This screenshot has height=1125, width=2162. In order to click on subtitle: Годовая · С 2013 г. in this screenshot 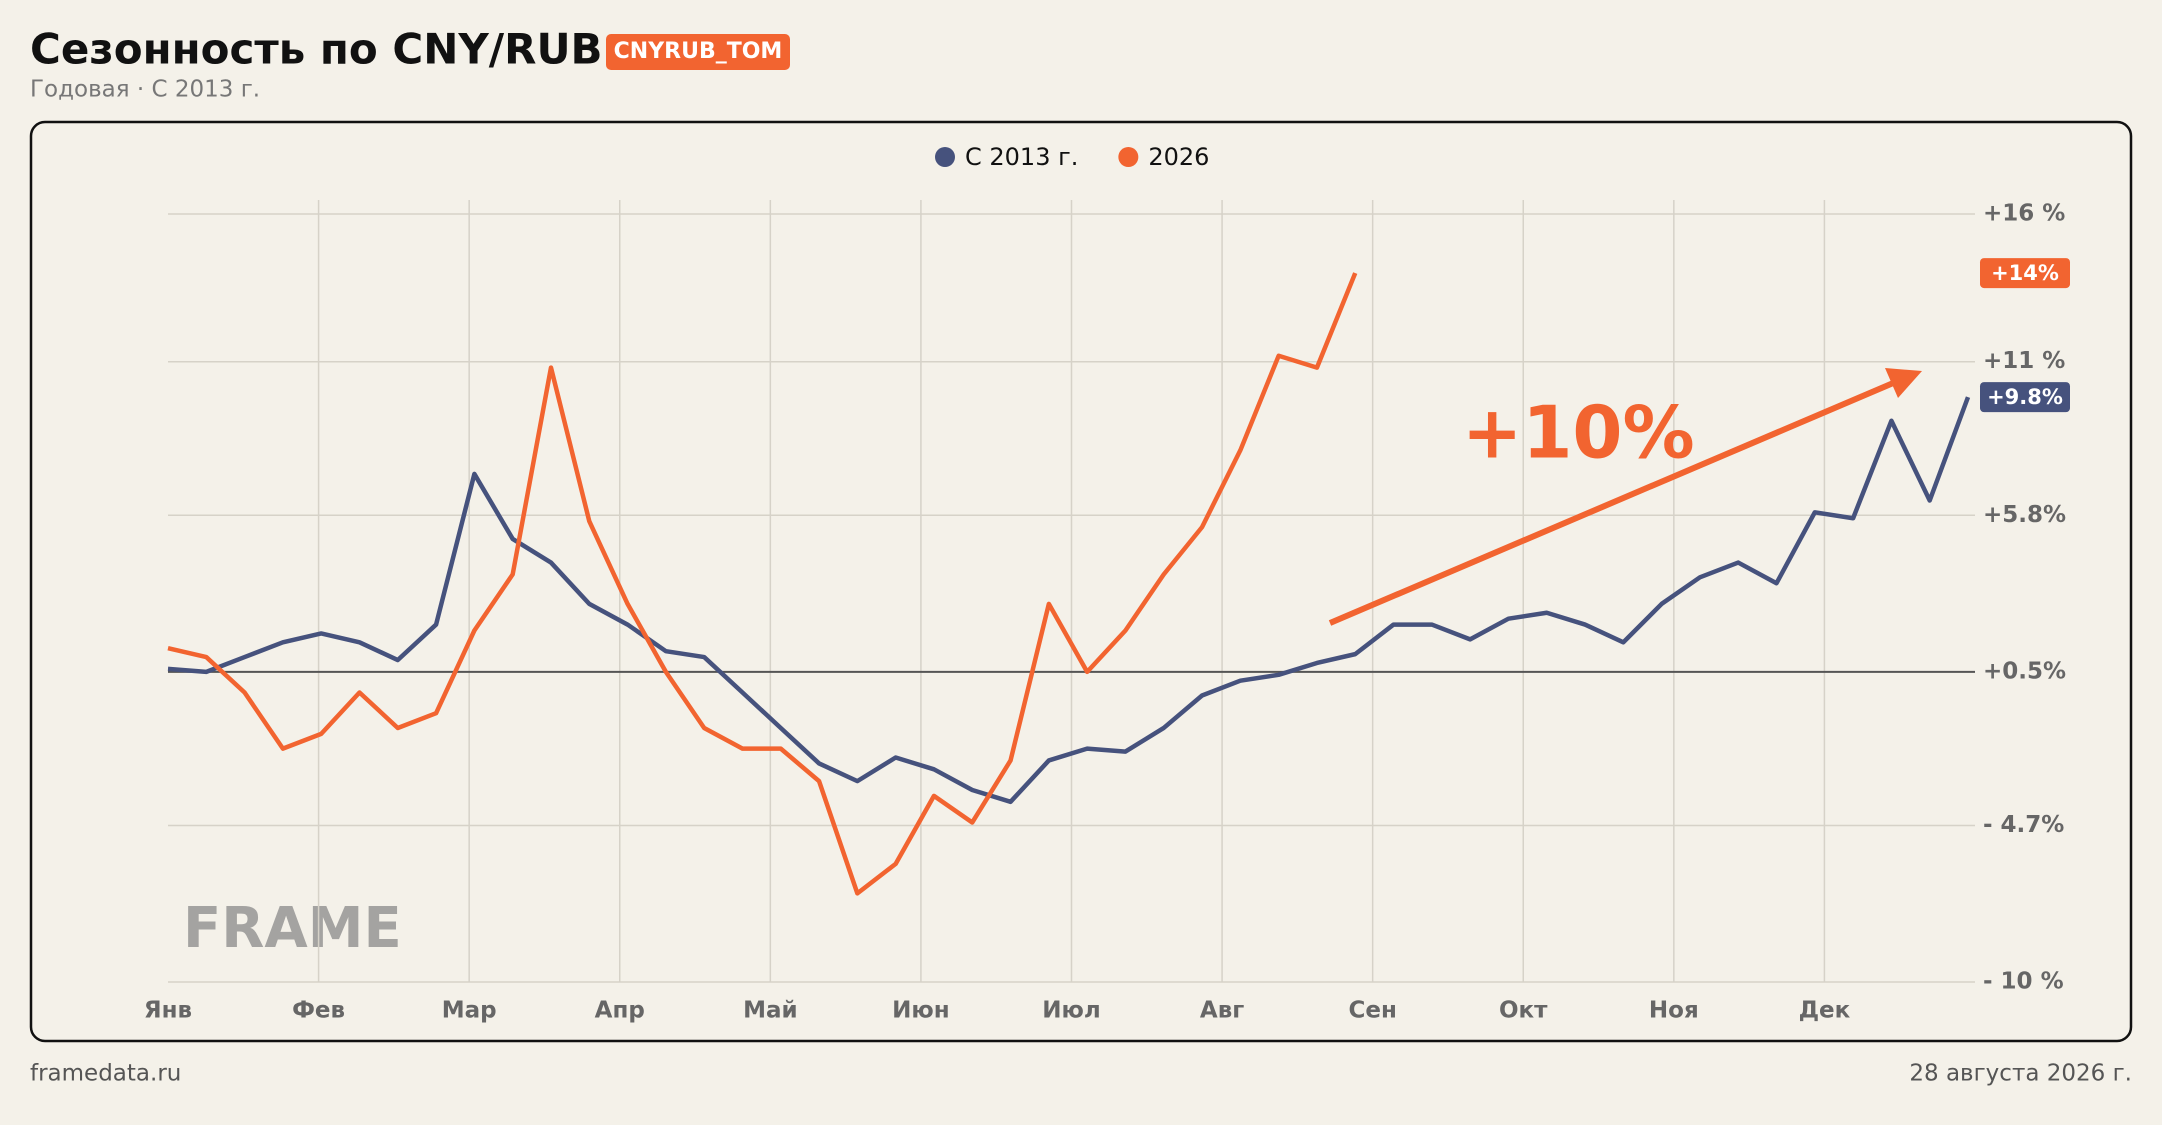, I will do `click(145, 90)`.